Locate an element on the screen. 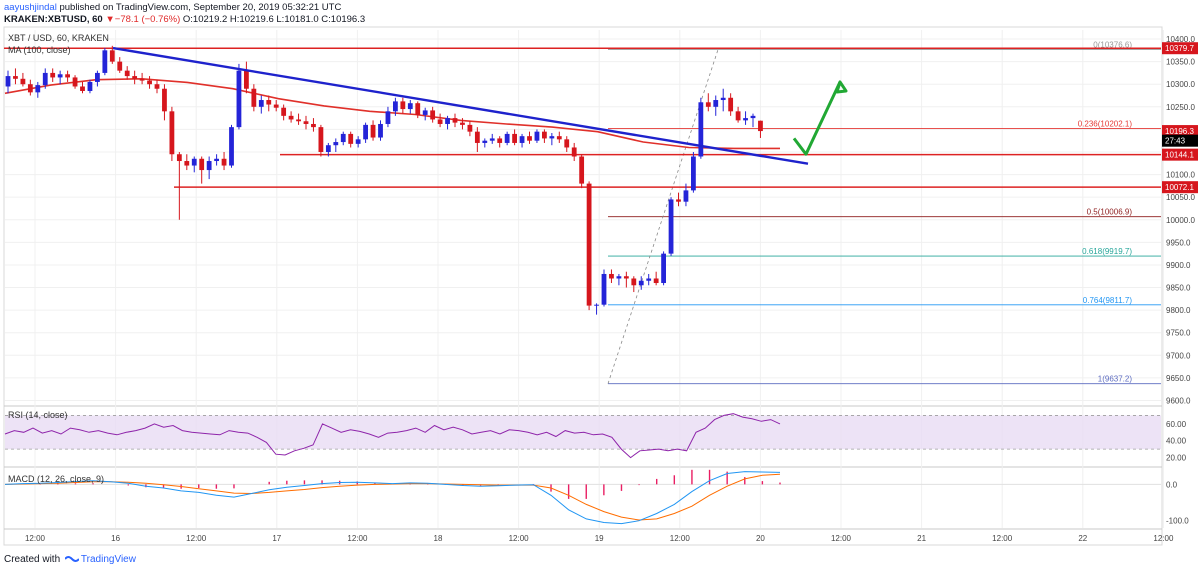 Image resolution: width=1200 pixels, height=570 pixels. fib-level-label: 0.764(9811.7) is located at coordinates (1108, 300).